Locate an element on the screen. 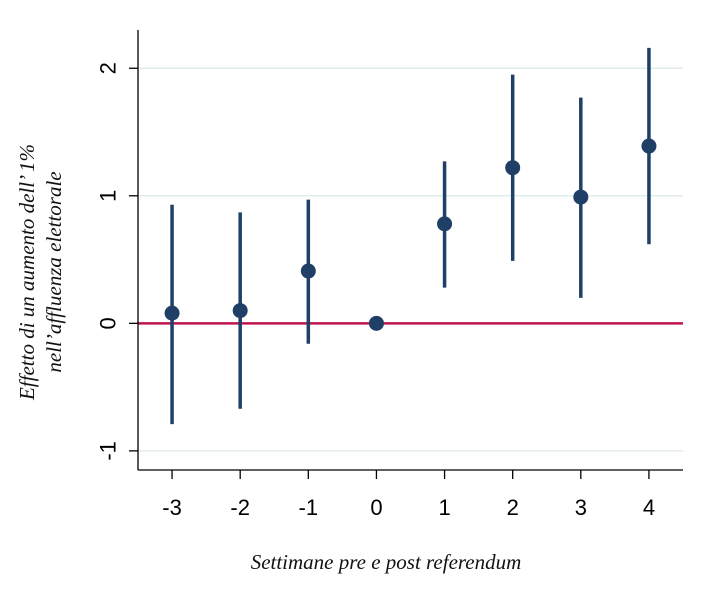 This screenshot has width=721, height=590. x-tick-label-3: 3 is located at coordinates (581, 507).